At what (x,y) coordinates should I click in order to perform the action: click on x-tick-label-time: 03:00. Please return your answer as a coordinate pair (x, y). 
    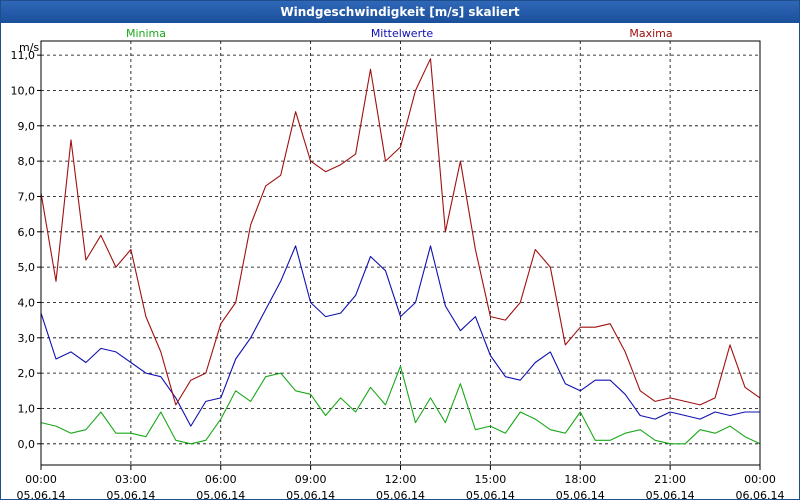
    Looking at the image, I should click on (131, 479).